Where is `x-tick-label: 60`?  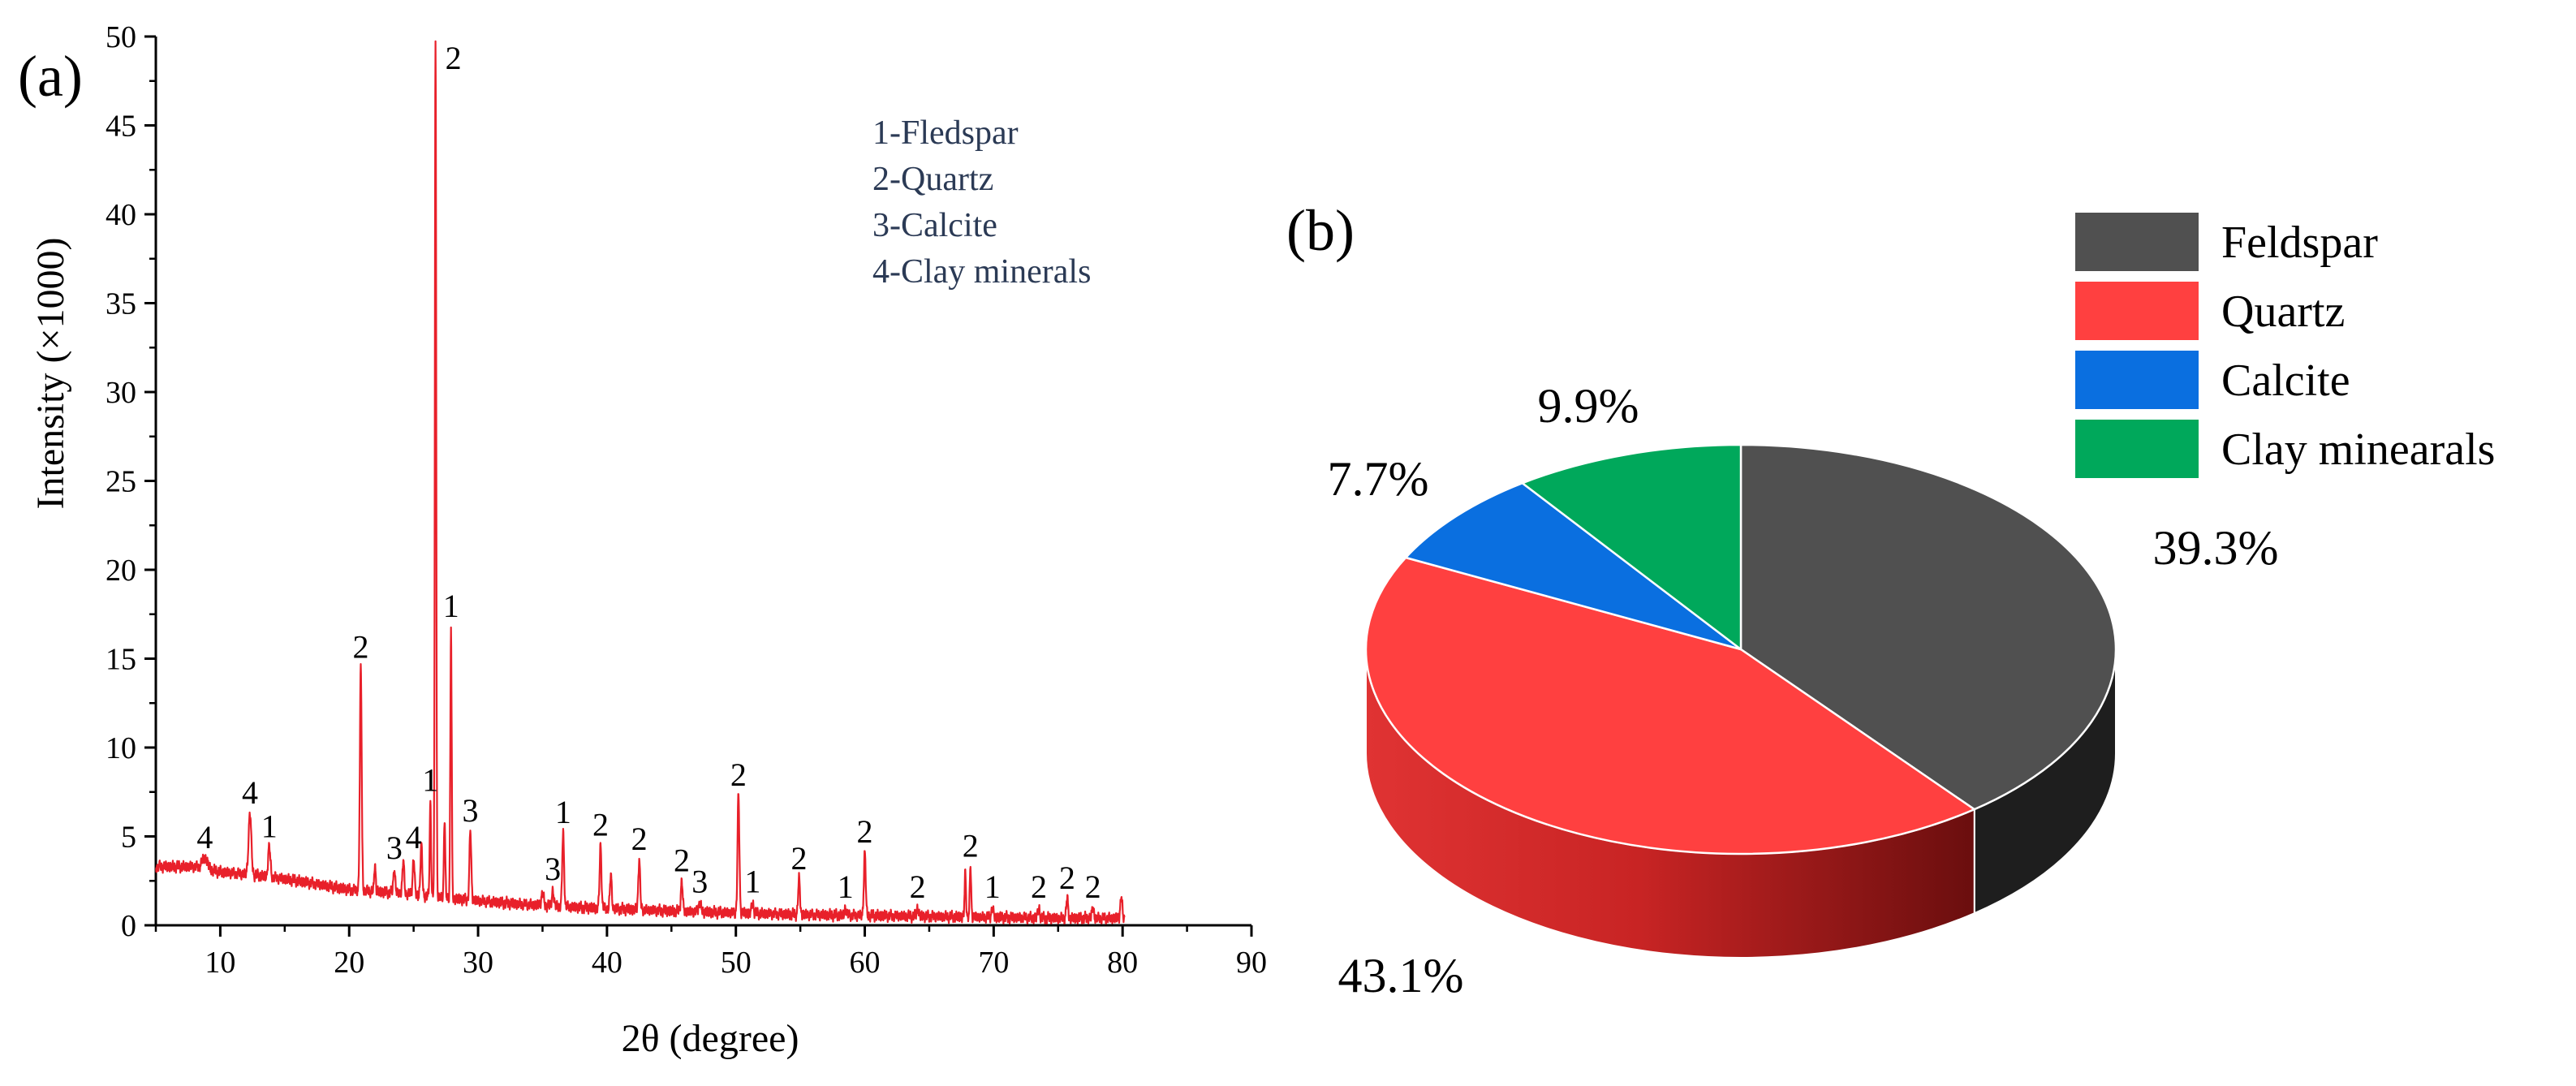 x-tick-label: 60 is located at coordinates (866, 963).